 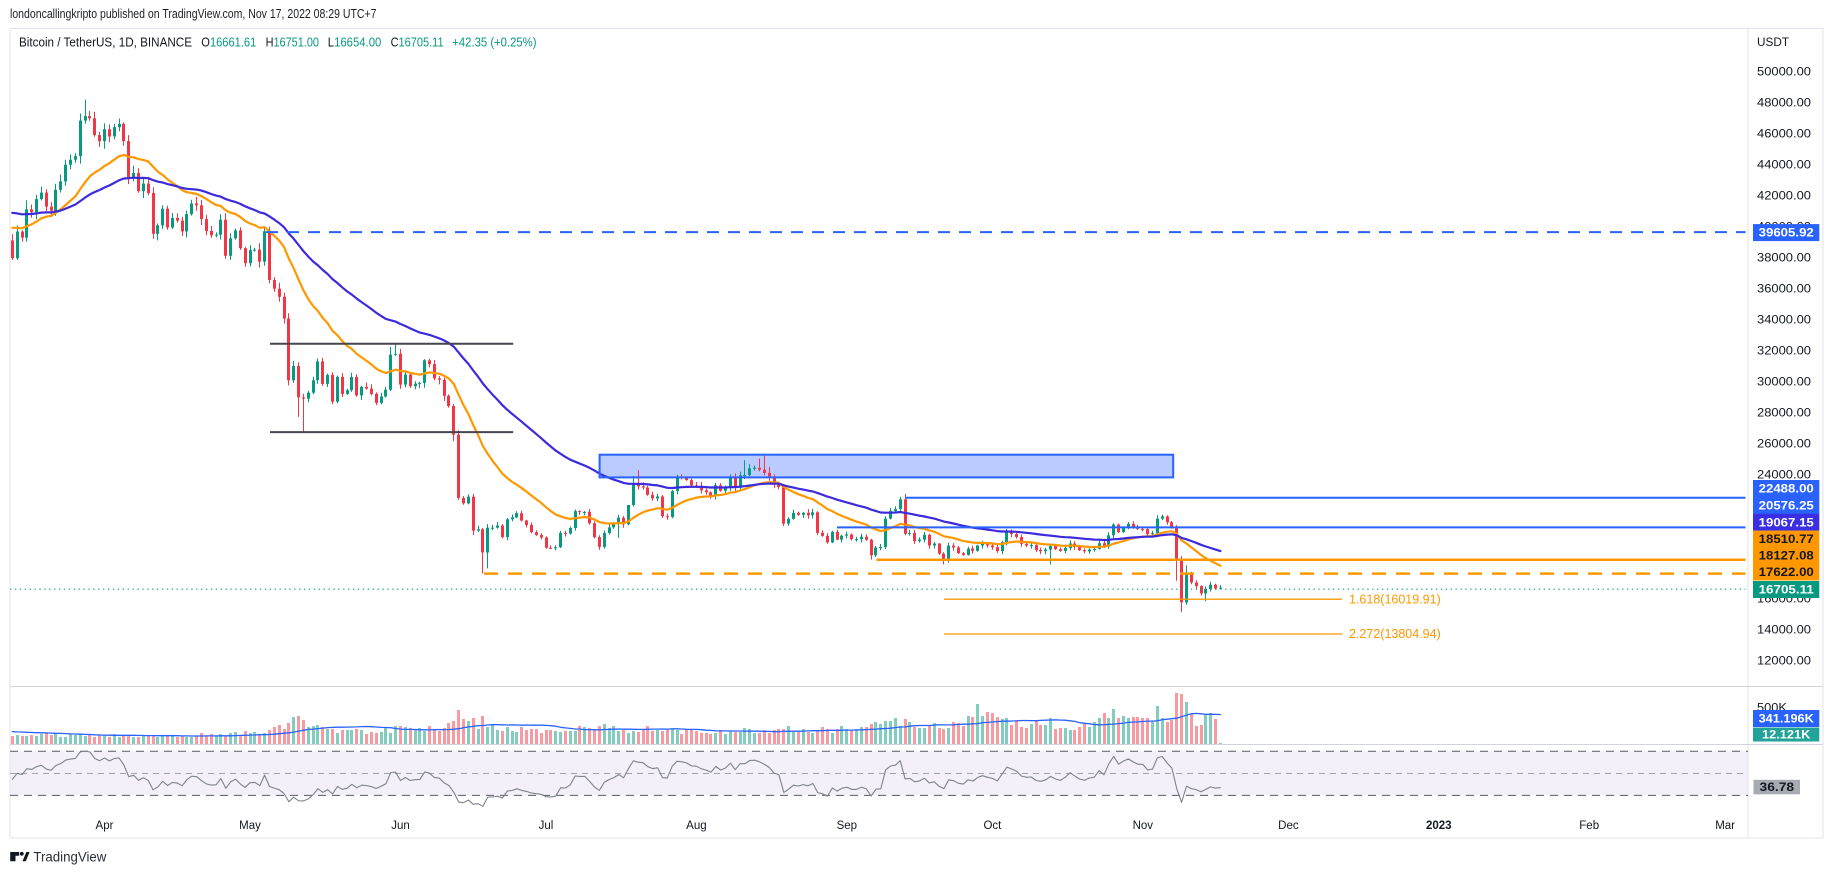 I want to click on svg-text: 32000.00, so click(x=1784, y=352).